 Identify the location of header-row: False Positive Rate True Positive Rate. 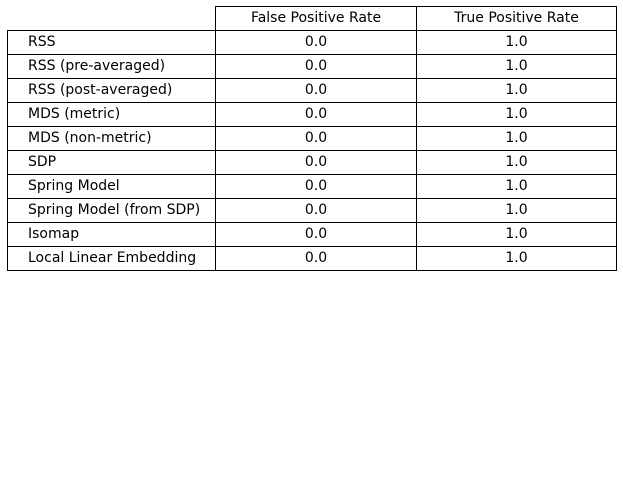
(312, 18).